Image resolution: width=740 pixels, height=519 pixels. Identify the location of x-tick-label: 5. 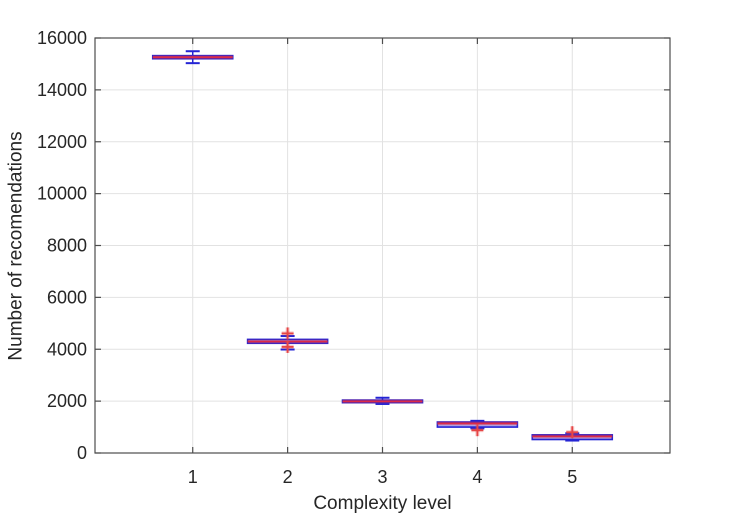
(572, 477).